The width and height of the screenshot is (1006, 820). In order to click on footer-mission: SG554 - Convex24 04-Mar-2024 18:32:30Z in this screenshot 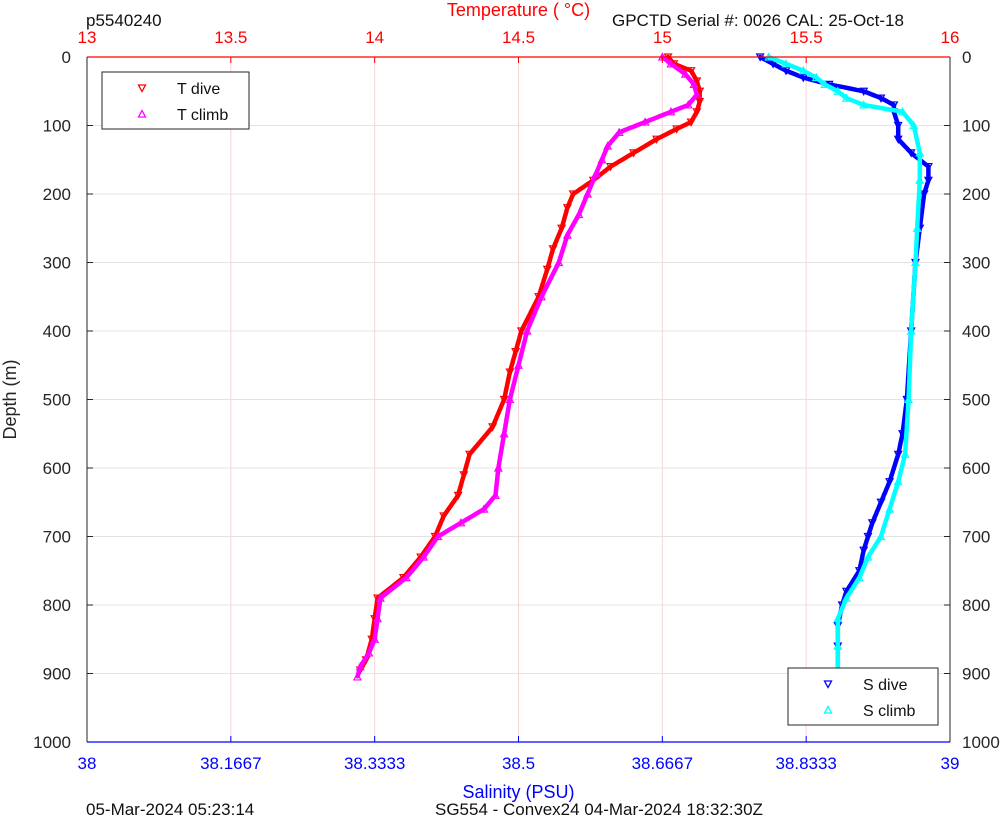, I will do `click(599, 809)`.